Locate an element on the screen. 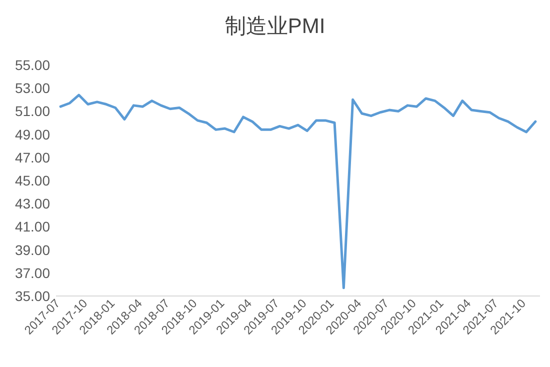 This screenshot has width=550, height=367. y-tick-label: 45.00 is located at coordinates (32, 180).